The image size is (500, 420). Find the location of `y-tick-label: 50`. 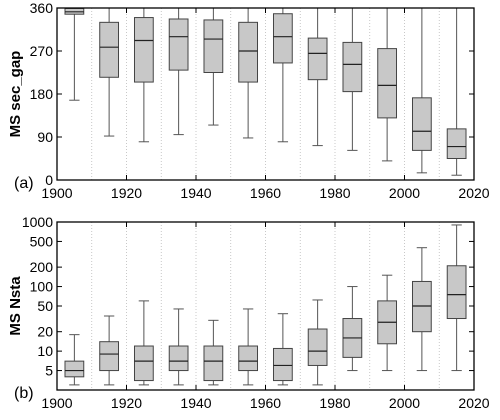

y-tick-label: 50 is located at coordinates (45, 306).